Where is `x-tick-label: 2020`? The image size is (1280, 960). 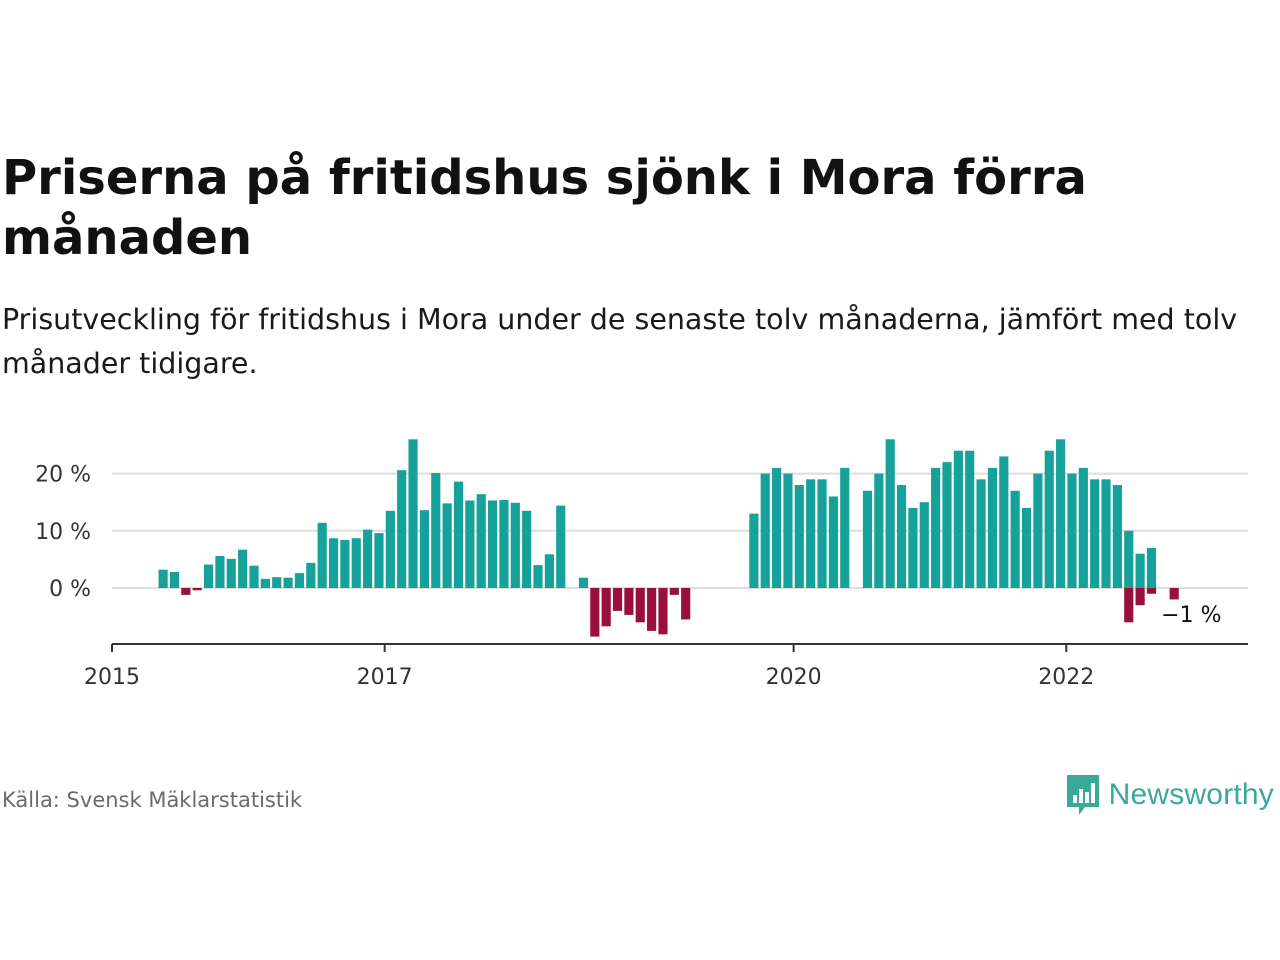 x-tick-label: 2020 is located at coordinates (794, 677).